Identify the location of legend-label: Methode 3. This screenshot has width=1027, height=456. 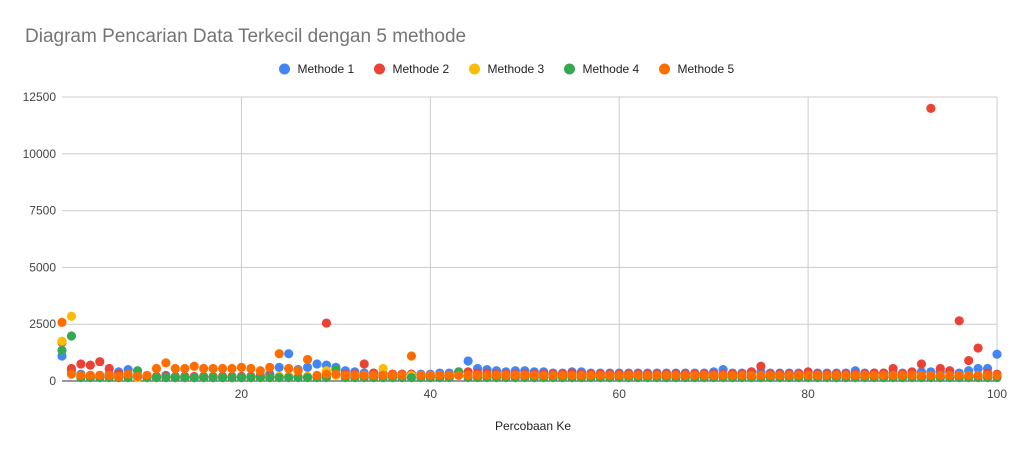
(516, 69).